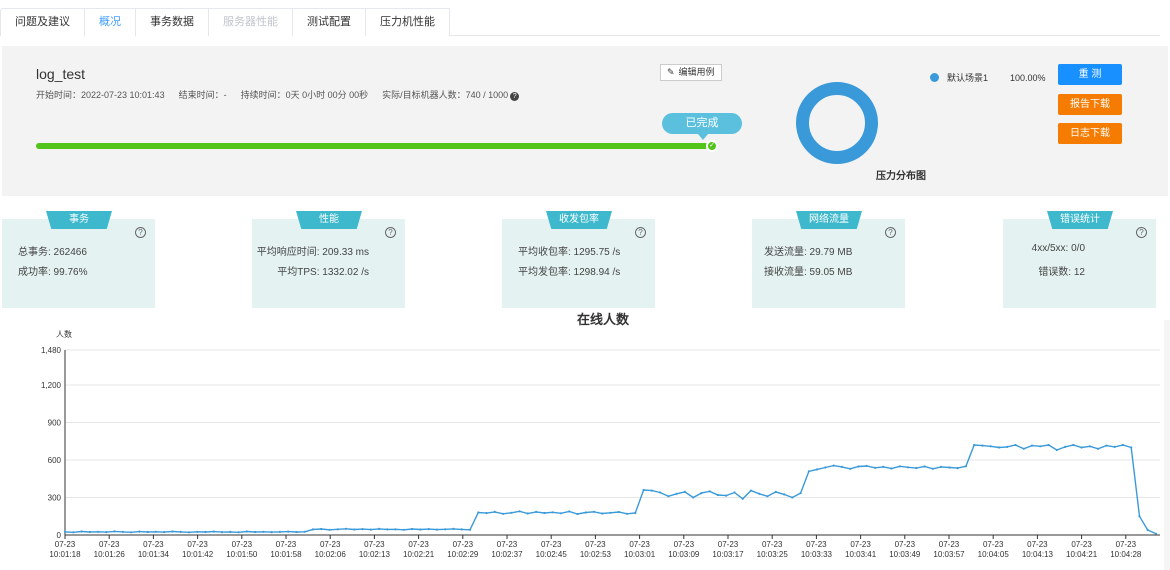 The image size is (1170, 570). What do you see at coordinates (507, 554) in the screenshot?
I see `x-tick-time: 10:02:37` at bounding box center [507, 554].